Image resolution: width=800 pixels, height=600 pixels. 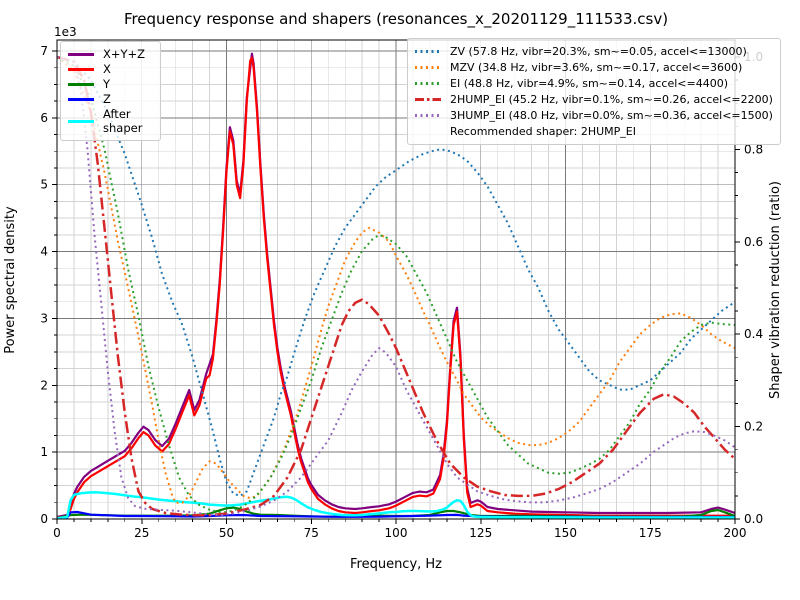 What do you see at coordinates (10, 280) in the screenshot?
I see `y-axis-label-left: Power spectral density` at bounding box center [10, 280].